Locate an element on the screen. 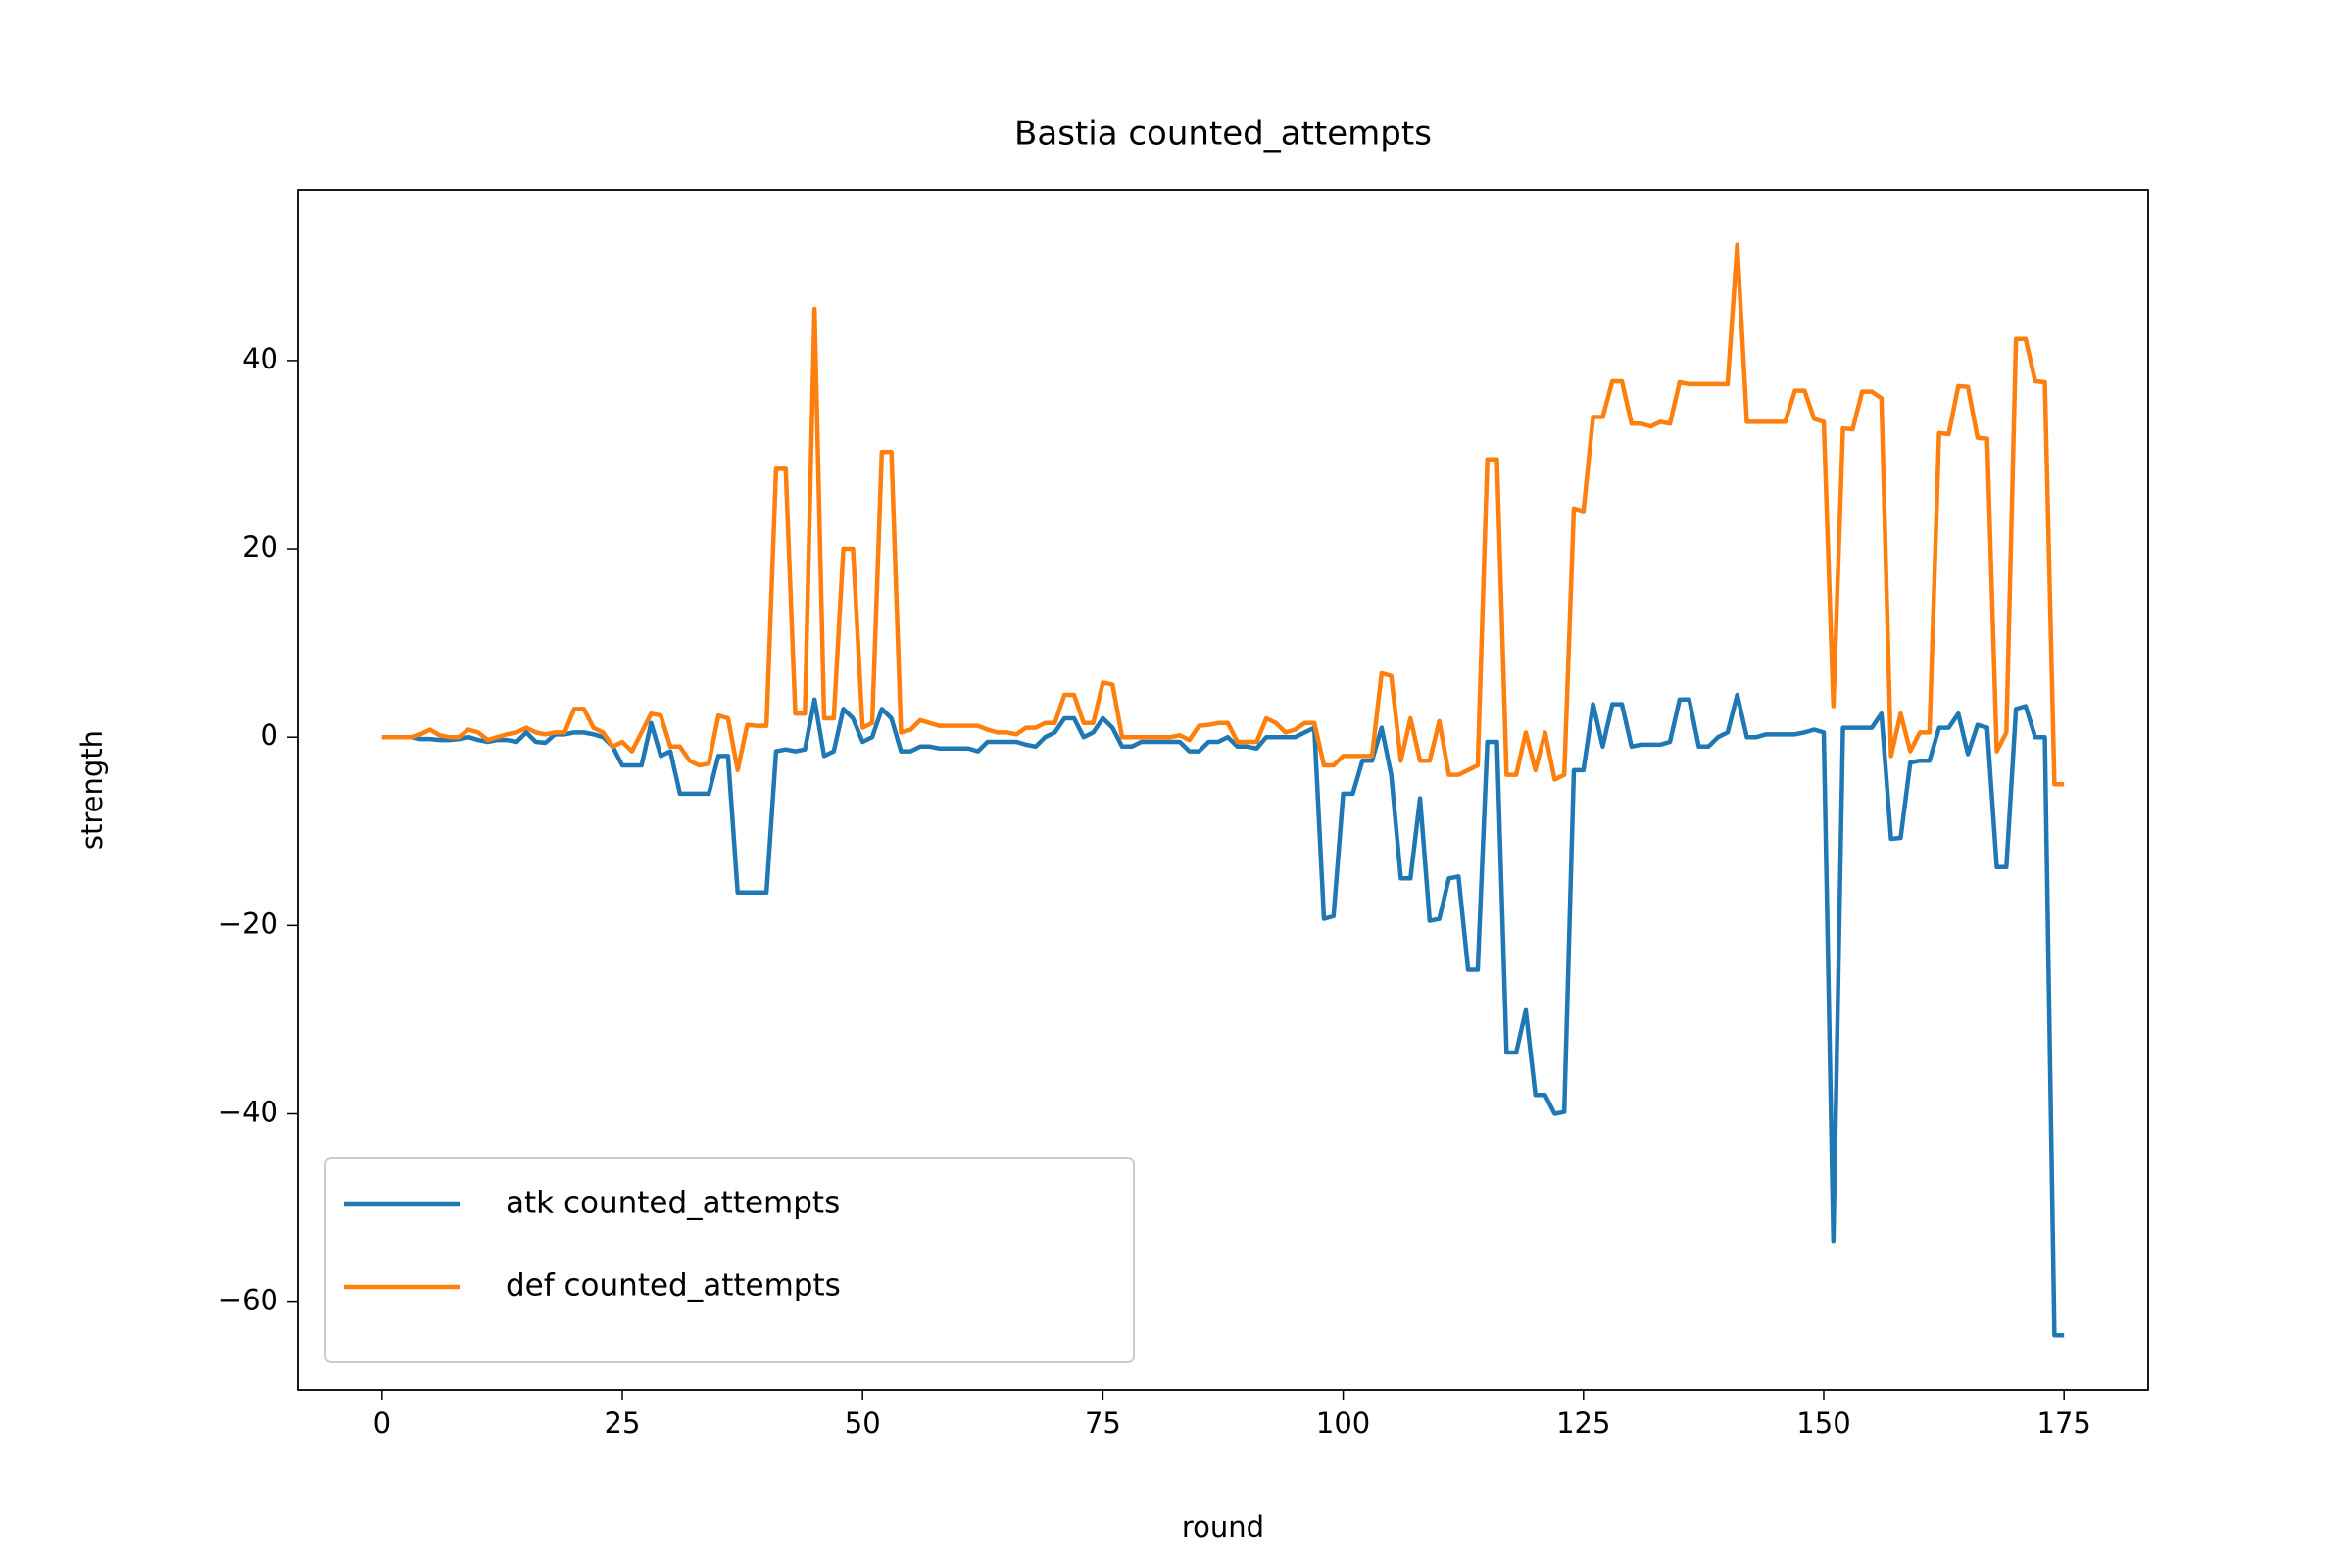  x-tick-label: 0 is located at coordinates (382, 1423).